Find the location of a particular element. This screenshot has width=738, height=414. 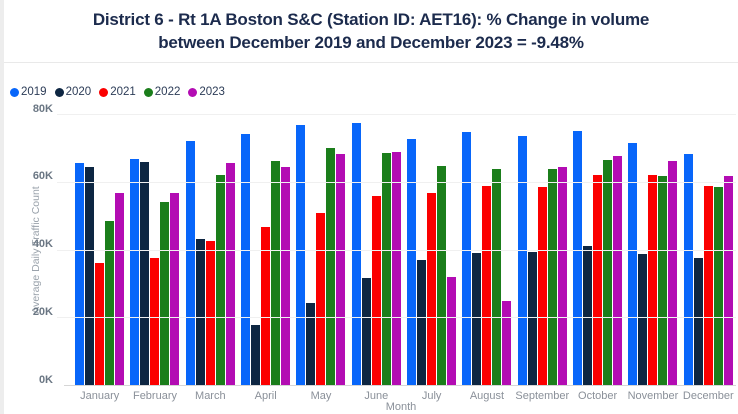

bar-2019-may is located at coordinates (301, 255).